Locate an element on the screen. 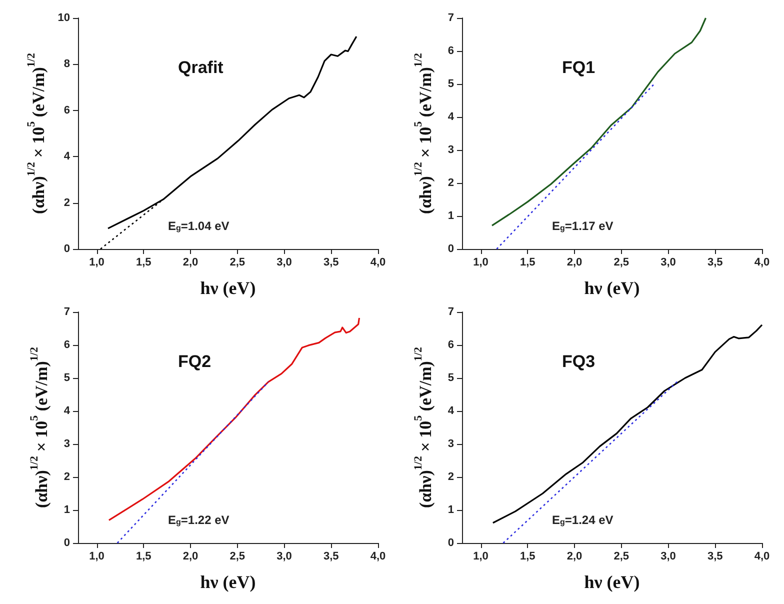 This screenshot has width=784, height=604. annotation: Eg=1.22 eV is located at coordinates (199, 520).